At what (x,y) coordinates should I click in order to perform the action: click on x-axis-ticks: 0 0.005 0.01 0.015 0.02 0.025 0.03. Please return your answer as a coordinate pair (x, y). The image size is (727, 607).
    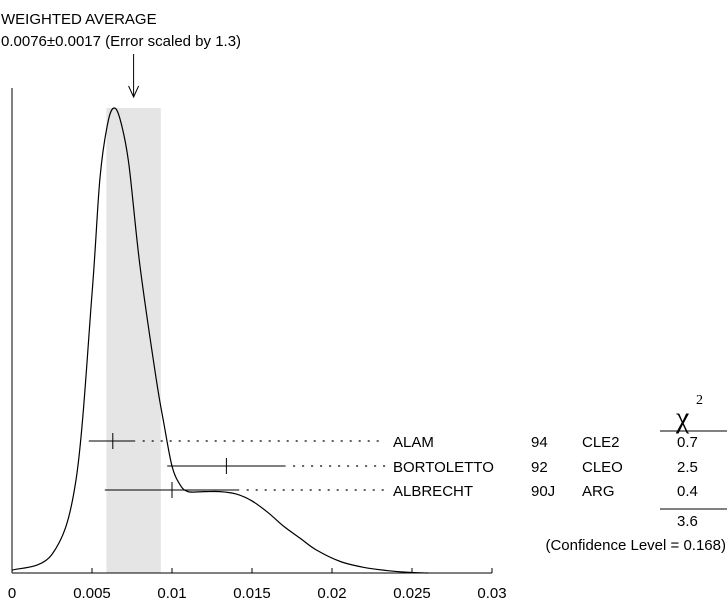
    Looking at the image, I should click on (257, 585).